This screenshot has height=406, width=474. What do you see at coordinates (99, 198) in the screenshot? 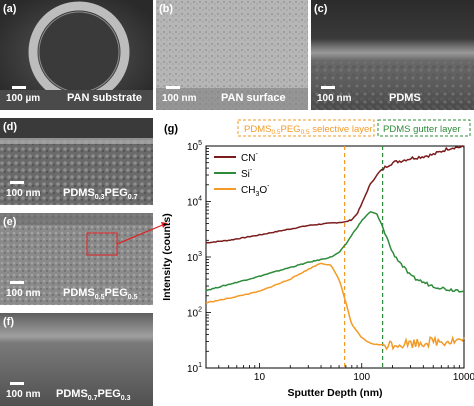
I see `caption-d-sub1: 0.3` at bounding box center [99, 198].